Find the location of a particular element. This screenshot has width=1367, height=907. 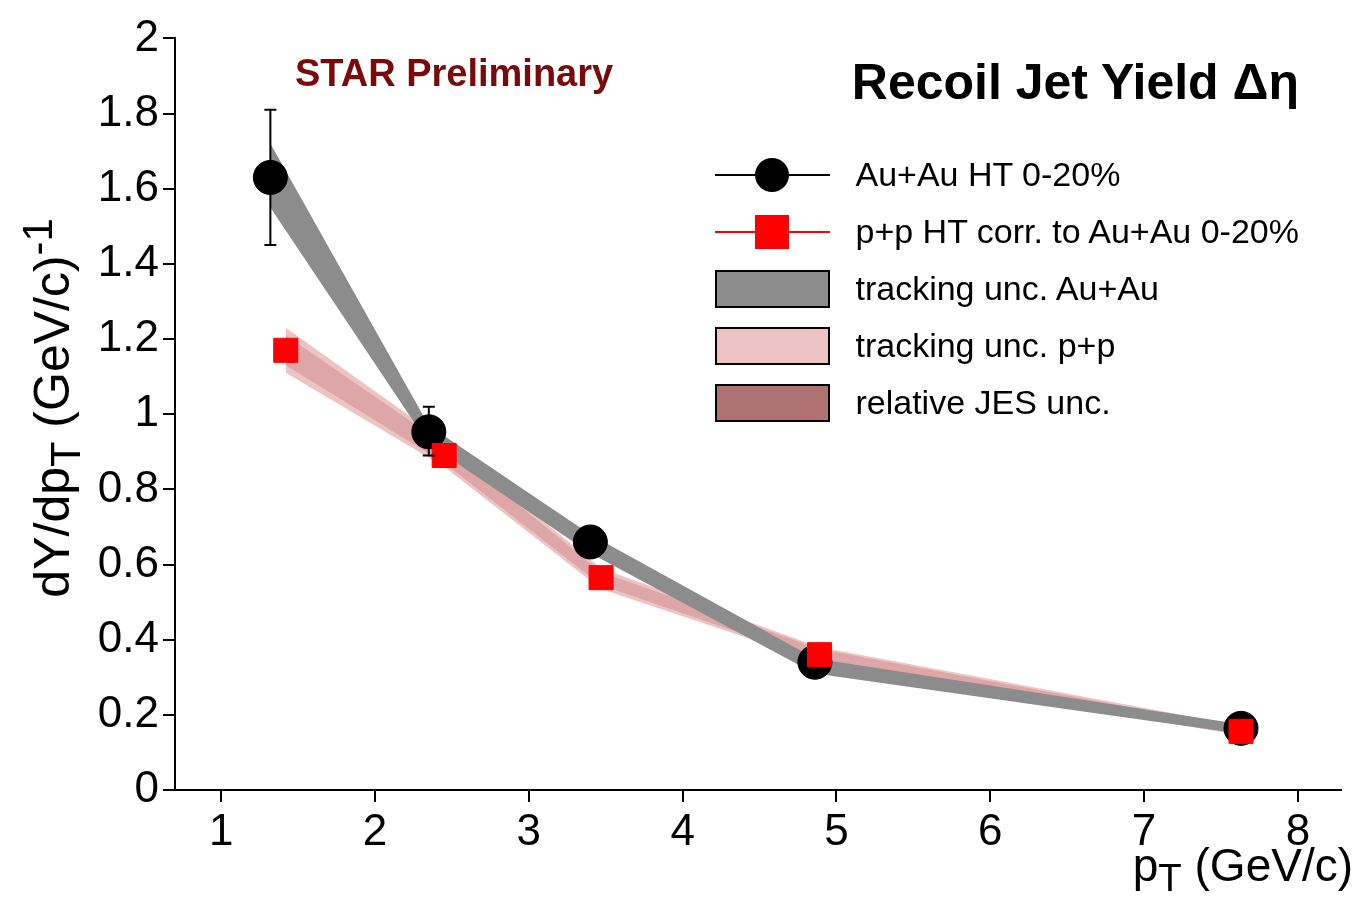

y-tick-label: 0.6 is located at coordinates (128, 561).